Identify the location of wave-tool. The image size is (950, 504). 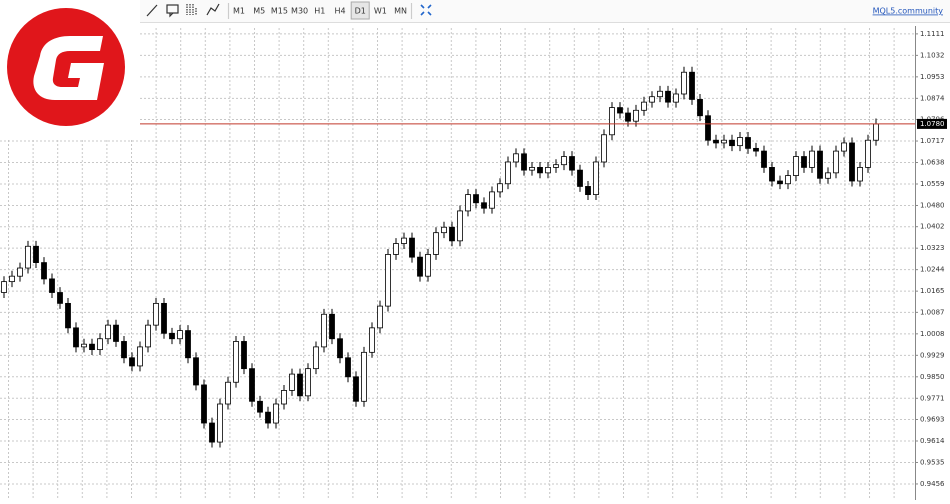
(213, 9).